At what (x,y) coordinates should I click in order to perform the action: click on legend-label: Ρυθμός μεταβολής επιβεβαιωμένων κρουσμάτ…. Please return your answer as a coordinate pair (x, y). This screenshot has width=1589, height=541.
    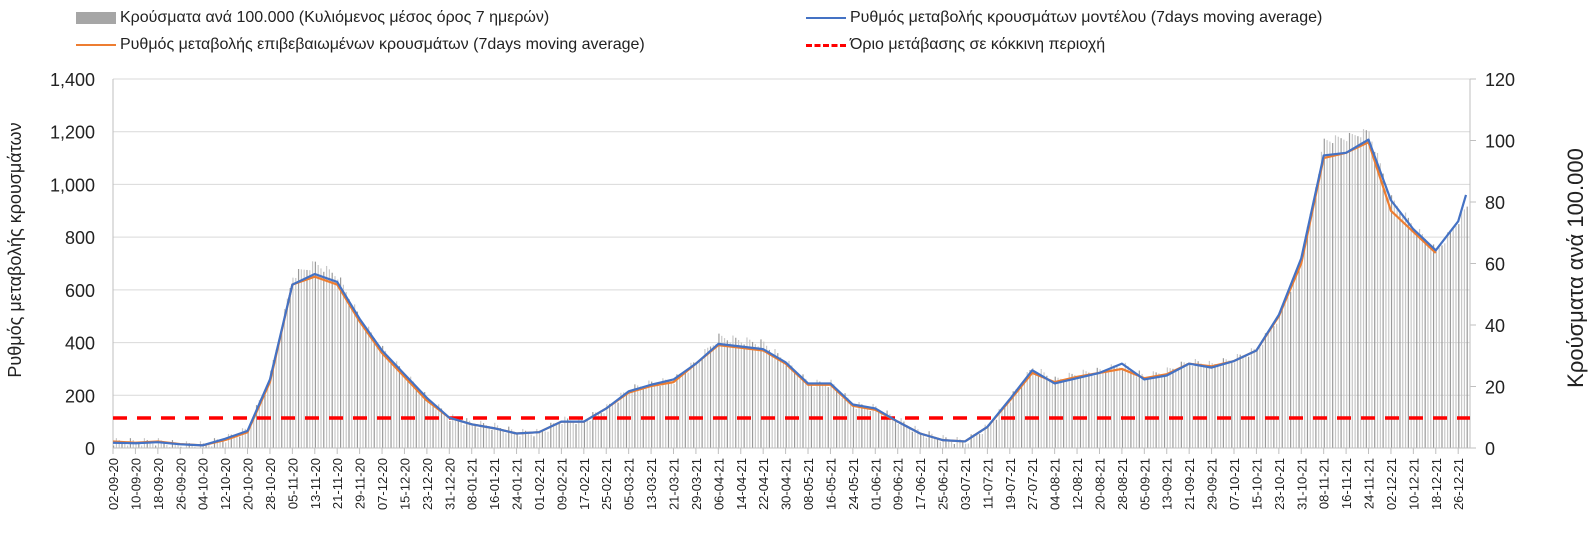
    Looking at the image, I should click on (382, 44).